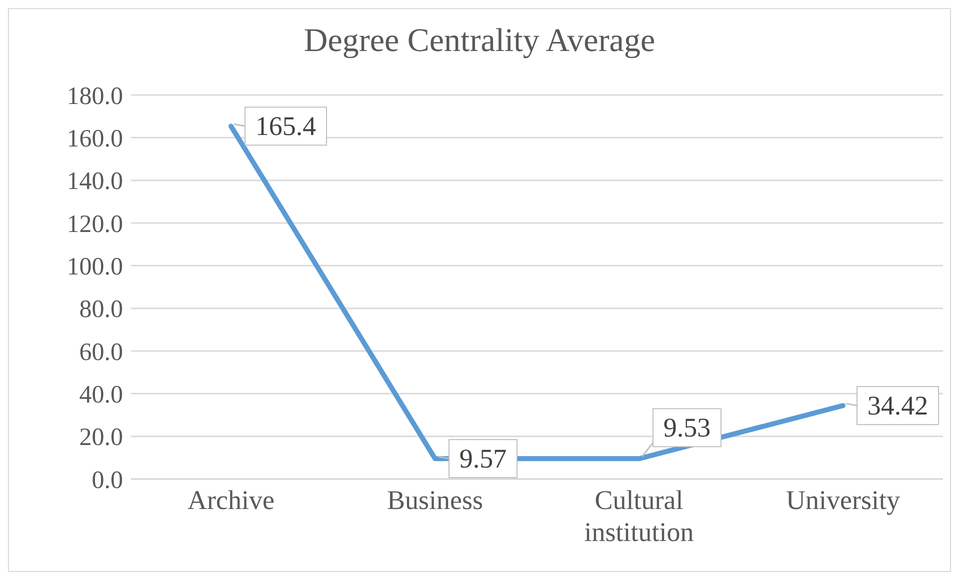 Image resolution: width=957 pixels, height=578 pixels. I want to click on x-tick-label: University, so click(843, 500).